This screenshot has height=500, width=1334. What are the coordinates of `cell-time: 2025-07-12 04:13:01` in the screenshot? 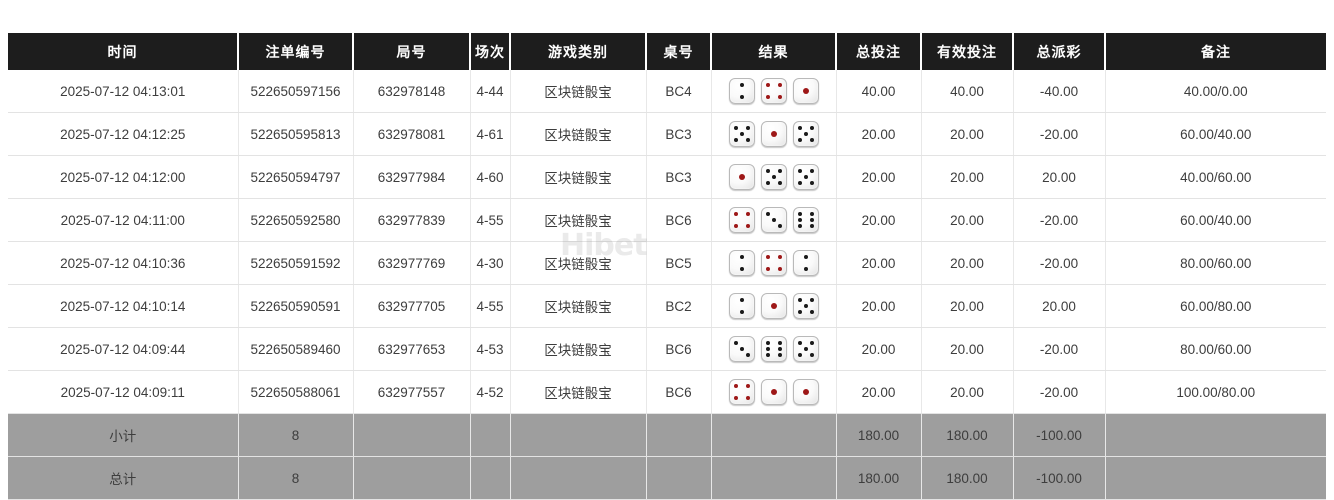 It's located at (123, 91).